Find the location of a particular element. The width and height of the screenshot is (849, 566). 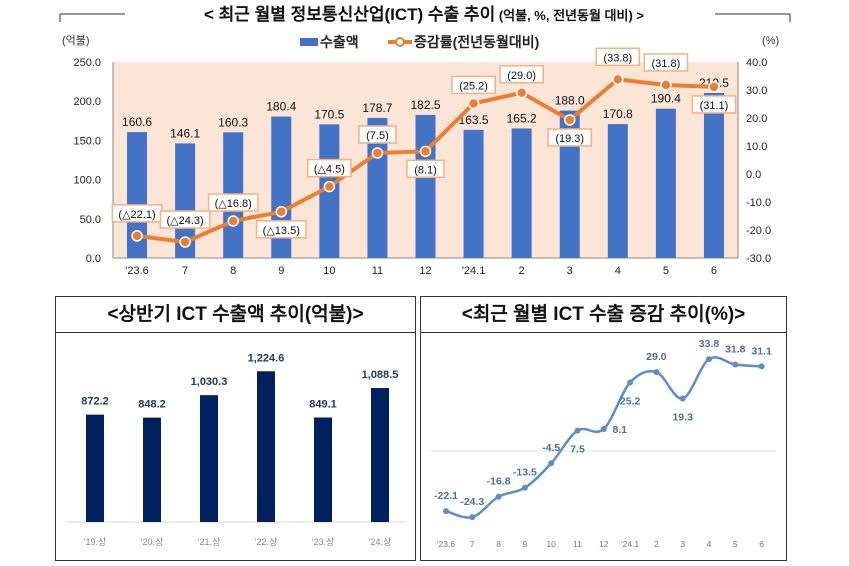

export-bar-label: 182.5 is located at coordinates (425, 105).